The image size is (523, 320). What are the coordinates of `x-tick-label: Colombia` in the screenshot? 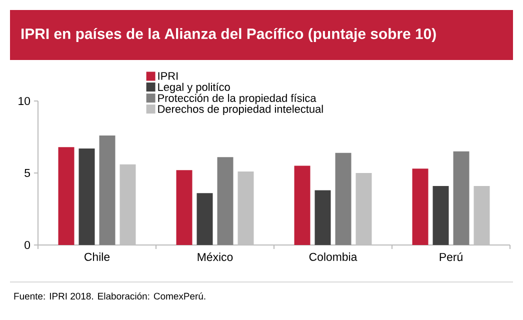 It's located at (333, 256).